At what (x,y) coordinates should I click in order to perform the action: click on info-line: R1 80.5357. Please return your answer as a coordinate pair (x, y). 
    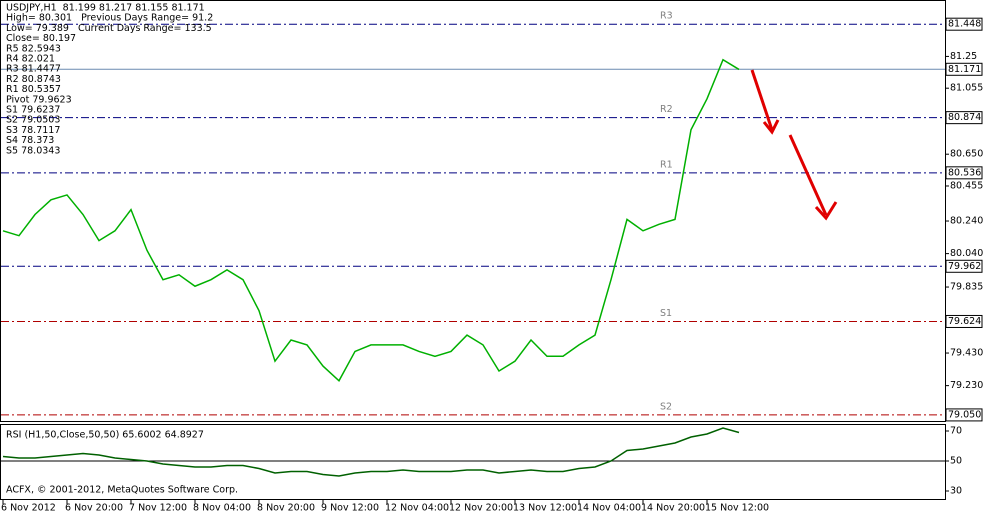
    Looking at the image, I should click on (33, 89).